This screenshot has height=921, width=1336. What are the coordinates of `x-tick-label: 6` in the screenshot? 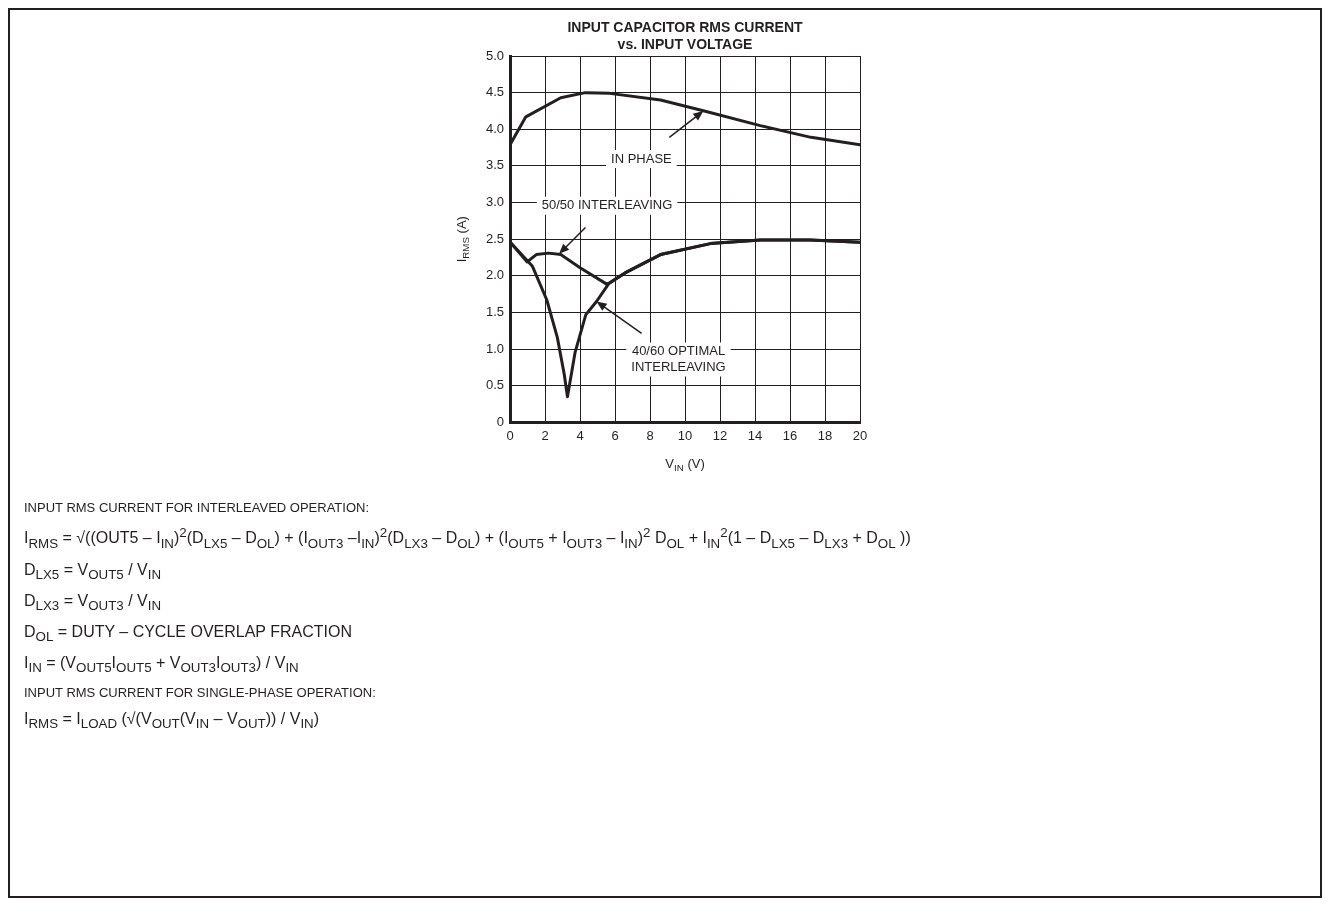 It's located at (615, 435).